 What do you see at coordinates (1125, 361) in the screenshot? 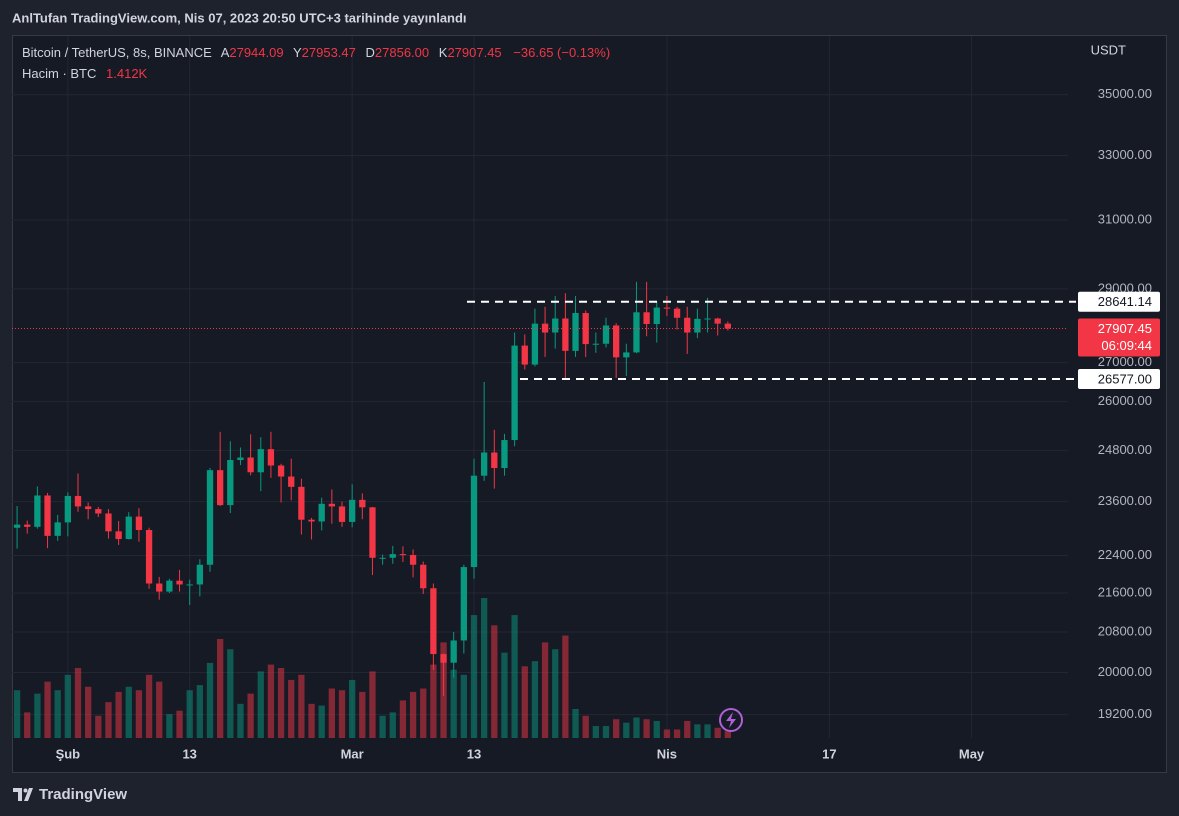
I see `y-tick-label: 27000.00` at bounding box center [1125, 361].